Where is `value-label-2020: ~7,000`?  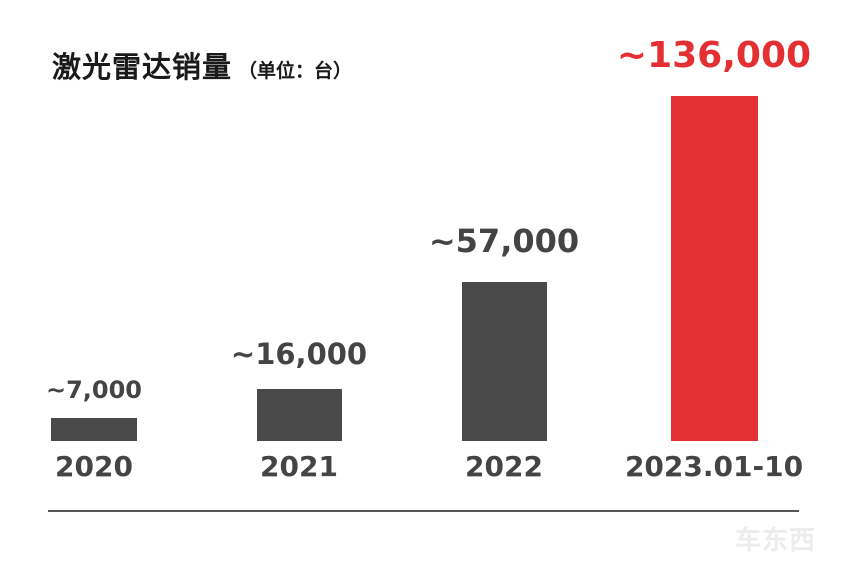 value-label-2020: ~7,000 is located at coordinates (94, 390).